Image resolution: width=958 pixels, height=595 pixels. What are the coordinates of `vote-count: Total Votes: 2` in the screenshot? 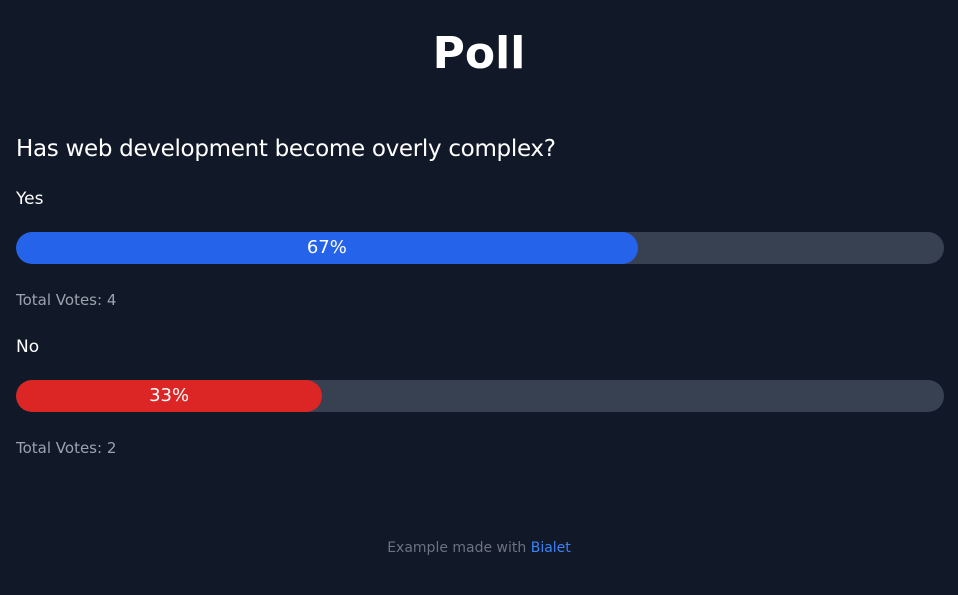 It's located at (66, 448).